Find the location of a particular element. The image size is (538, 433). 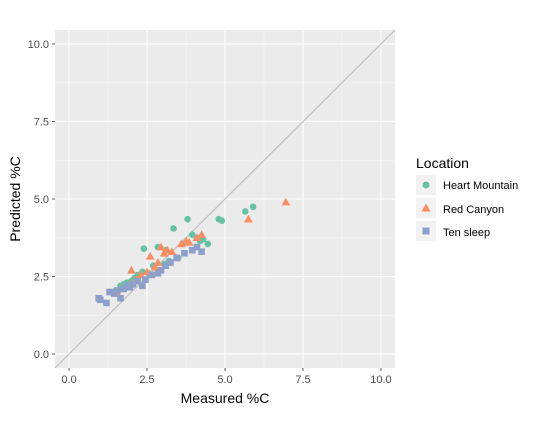

square-marker-icon is located at coordinates (426, 231).